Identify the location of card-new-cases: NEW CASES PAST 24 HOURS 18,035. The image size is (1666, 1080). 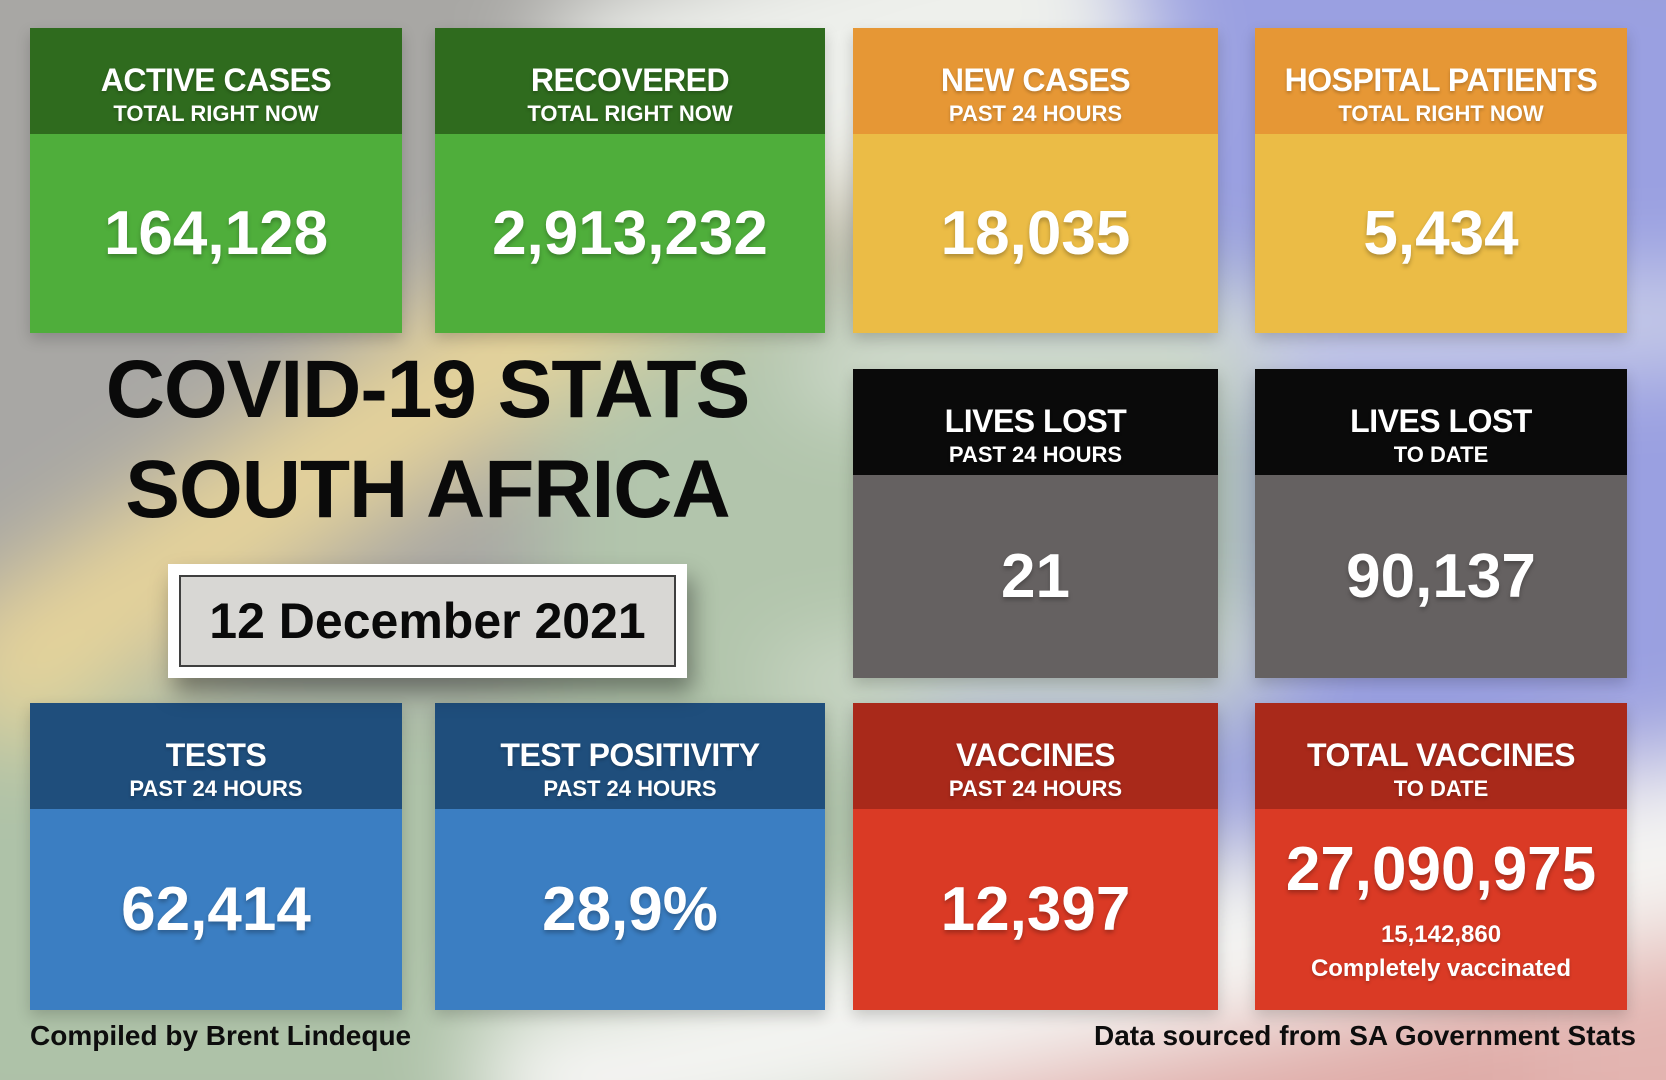
(1035, 180).